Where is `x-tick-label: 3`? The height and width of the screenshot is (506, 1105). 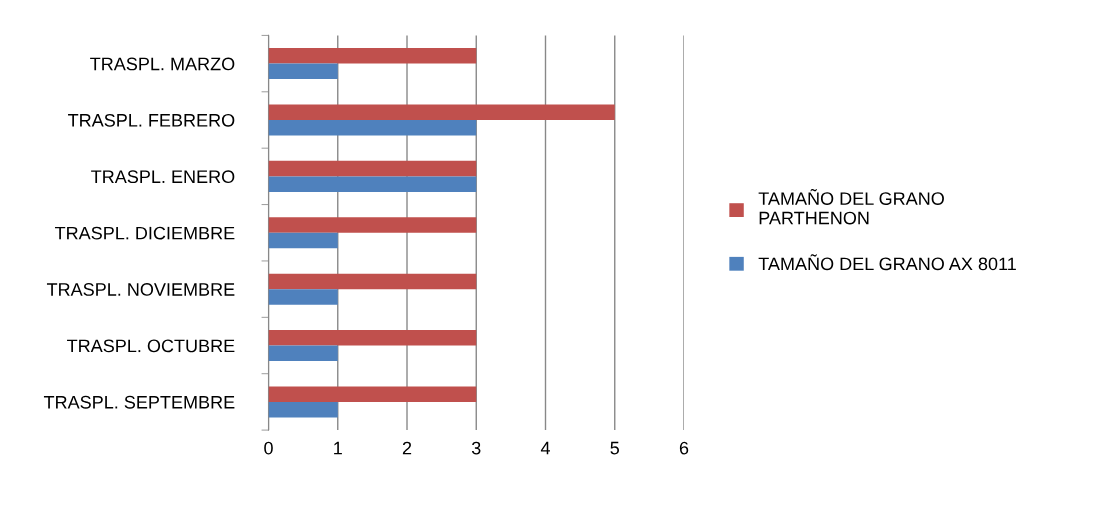
x-tick-label: 3 is located at coordinates (476, 448).